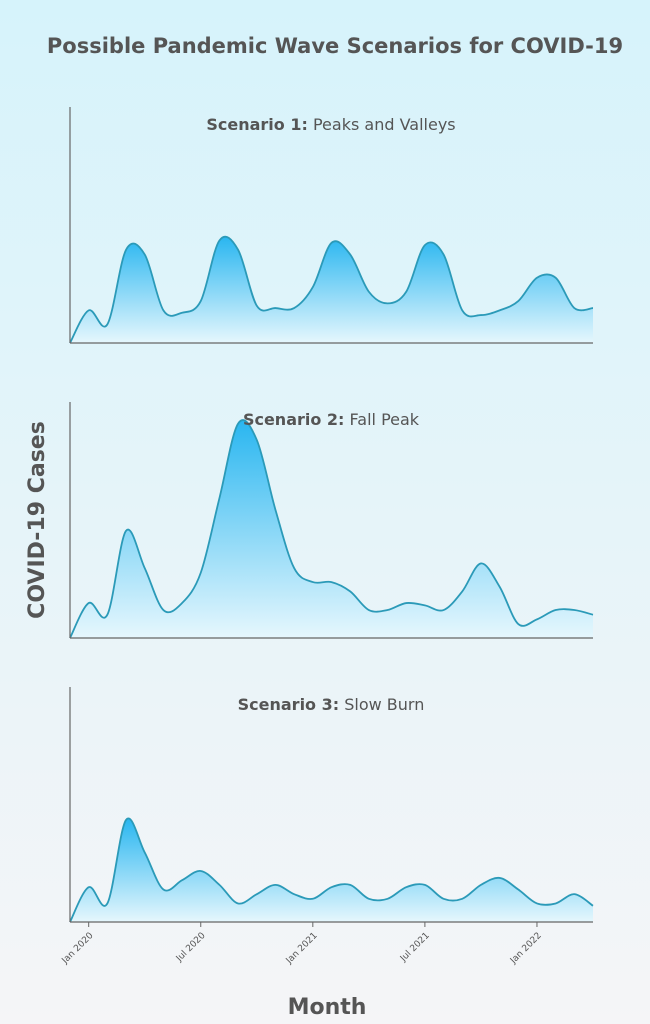 The width and height of the screenshot is (650, 1024). What do you see at coordinates (385, 419) in the screenshot?
I see `subplot-title-text: Fall Peak` at bounding box center [385, 419].